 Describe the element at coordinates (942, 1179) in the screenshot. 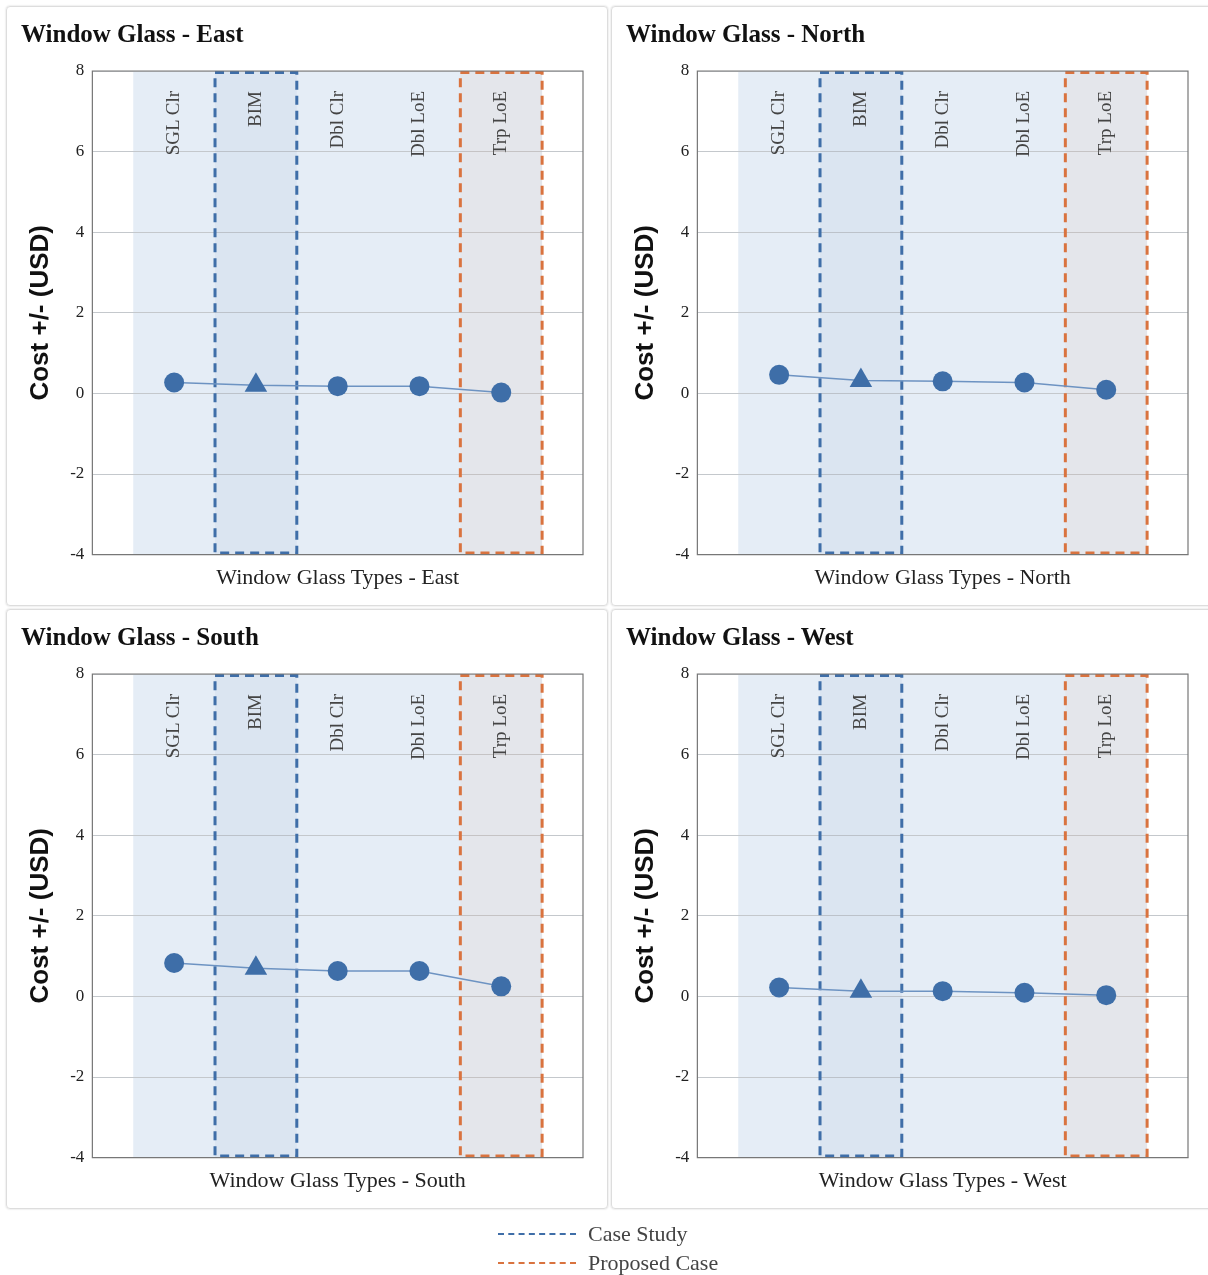

I see `x-axis-title: Window Glass Types - West` at that location.